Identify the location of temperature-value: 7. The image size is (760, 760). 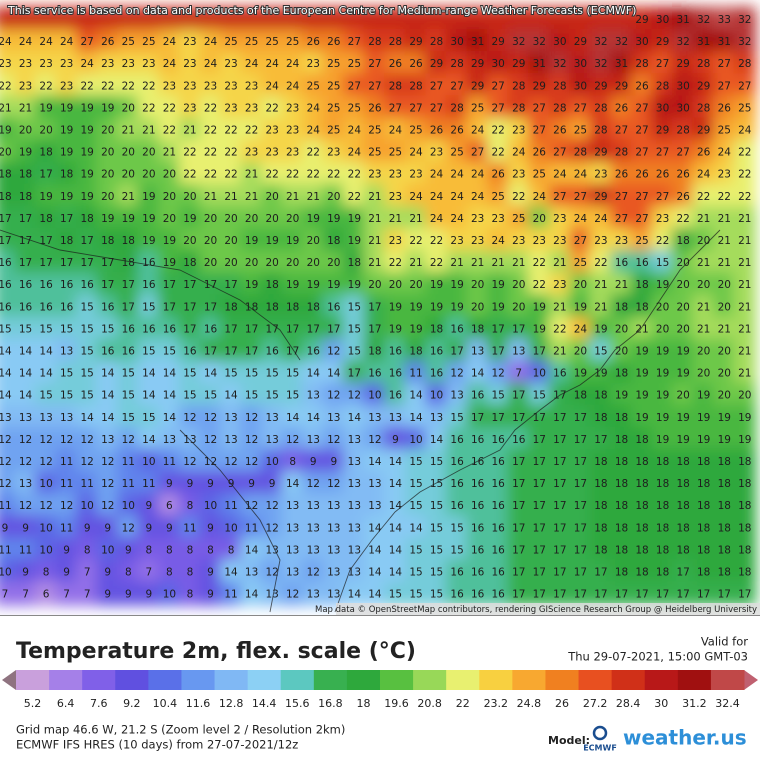
(25, 595).